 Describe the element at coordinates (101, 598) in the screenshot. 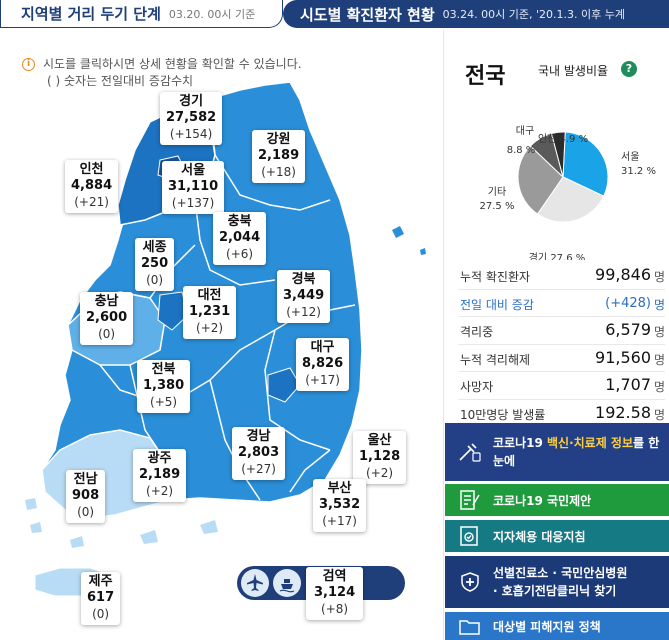

I see `region-jeju: 제주 617 (0)` at that location.